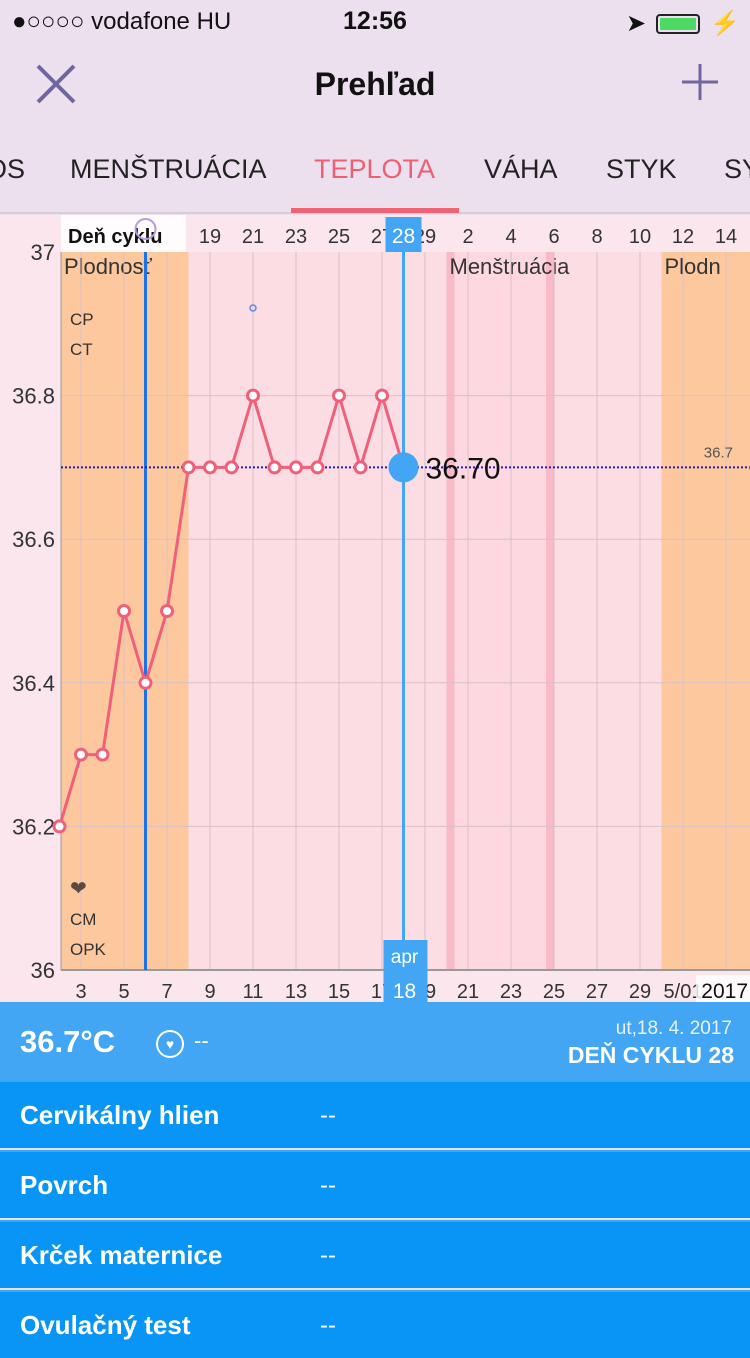 The width and height of the screenshot is (750, 1358). What do you see at coordinates (81, 349) in the screenshot?
I see `row-label: CT` at bounding box center [81, 349].